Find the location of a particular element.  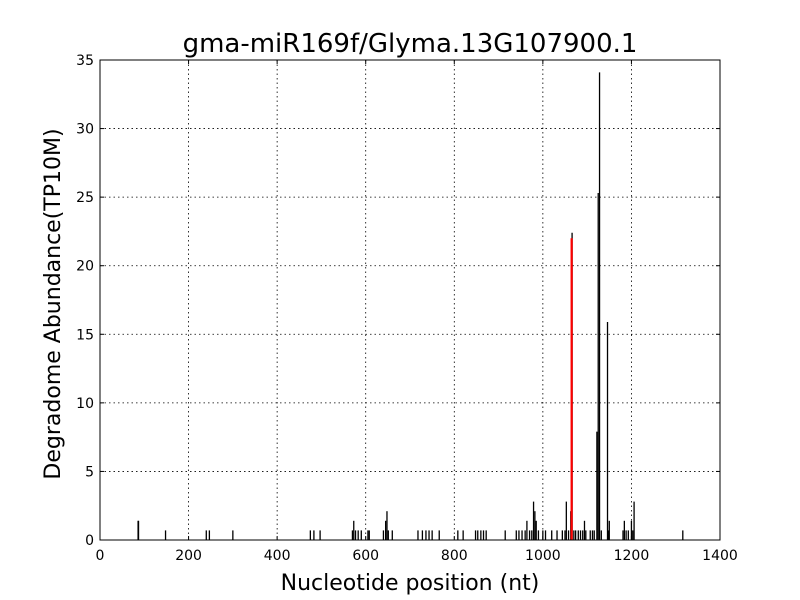

x-axis-title: Nucleotide position (nt) is located at coordinates (410, 583).